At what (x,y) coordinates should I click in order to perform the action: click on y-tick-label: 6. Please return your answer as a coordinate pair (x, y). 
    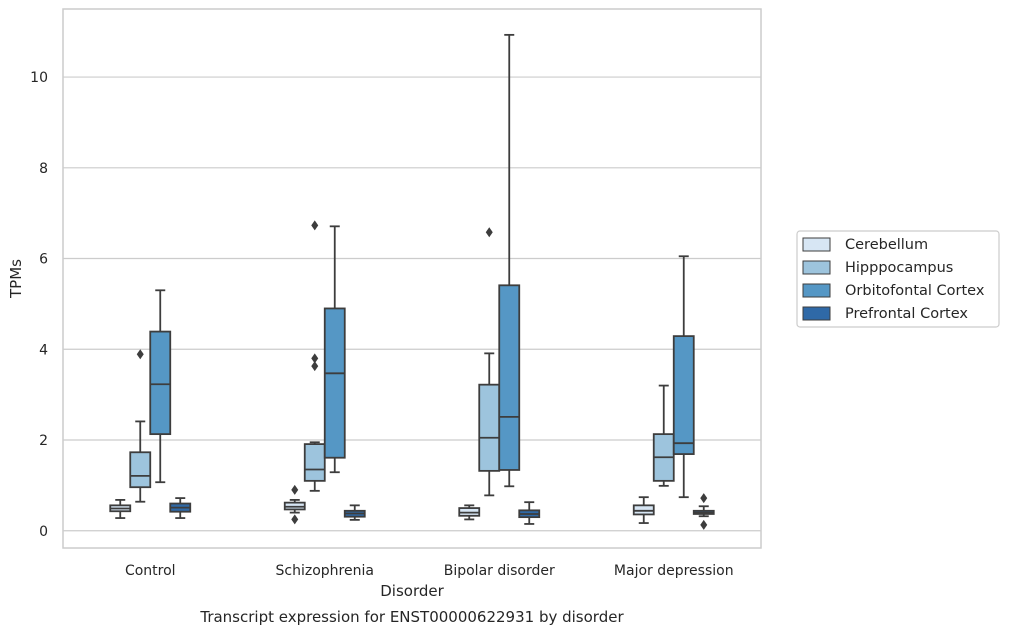
    Looking at the image, I should click on (43, 260).